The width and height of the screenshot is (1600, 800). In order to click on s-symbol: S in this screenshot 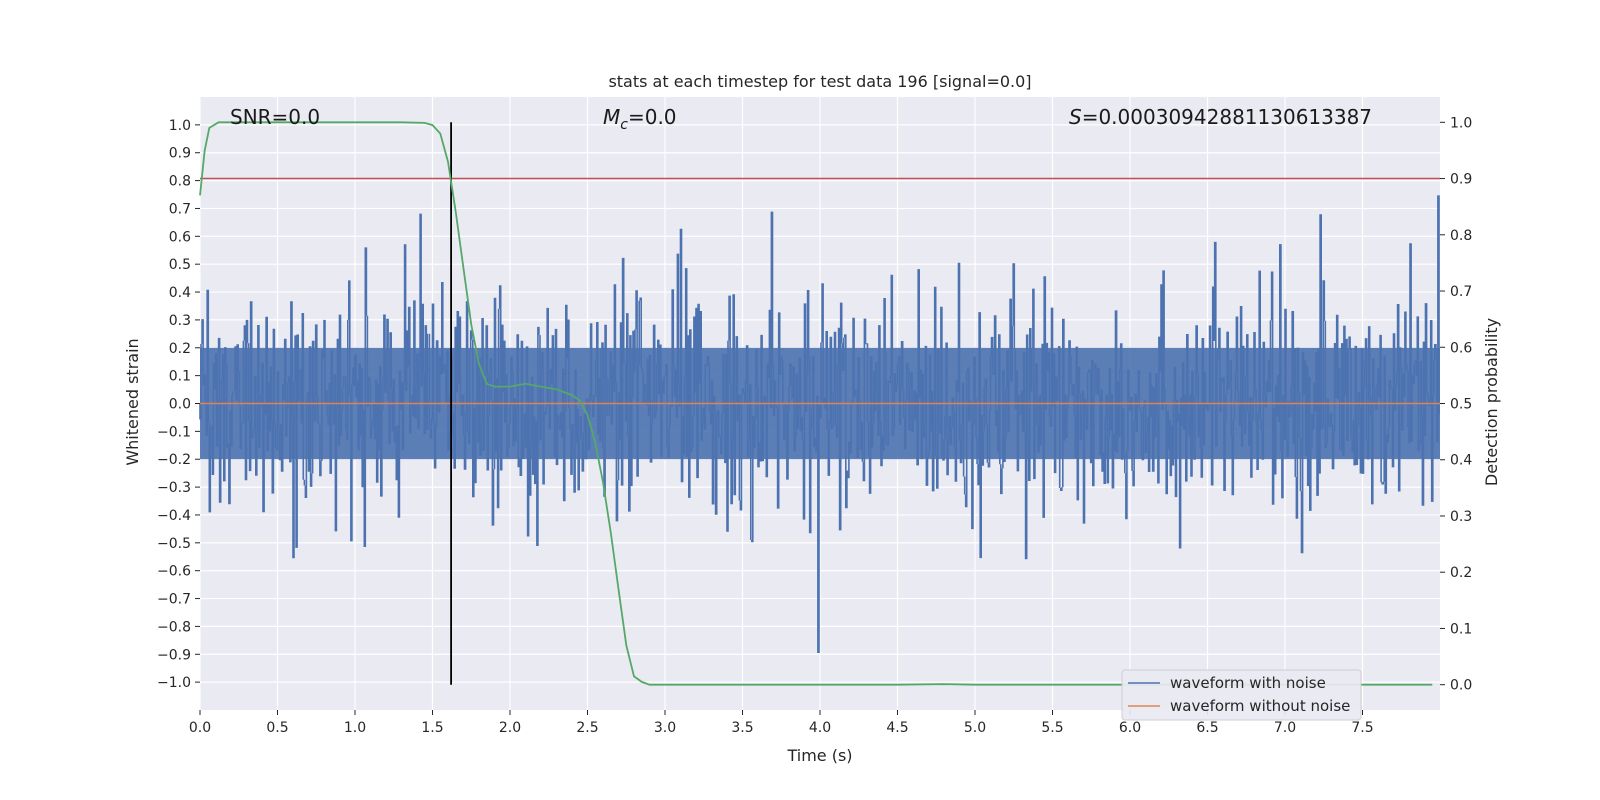, I will do `click(1075, 117)`.